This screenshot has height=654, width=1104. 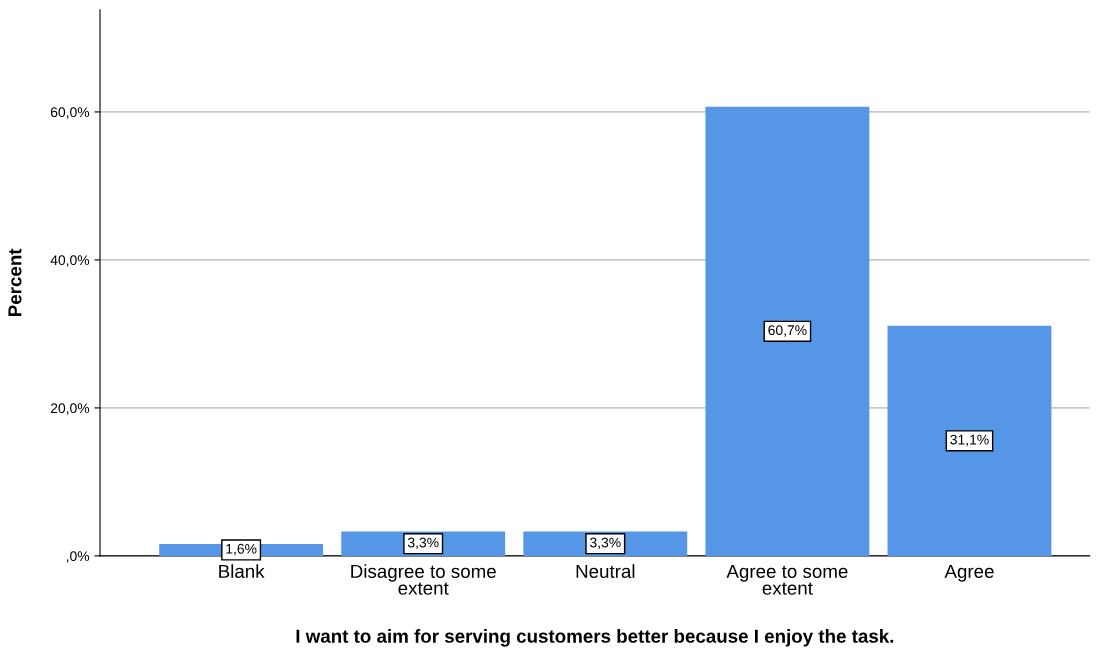 What do you see at coordinates (241, 549) in the screenshot?
I see `data-label: 1,6%` at bounding box center [241, 549].